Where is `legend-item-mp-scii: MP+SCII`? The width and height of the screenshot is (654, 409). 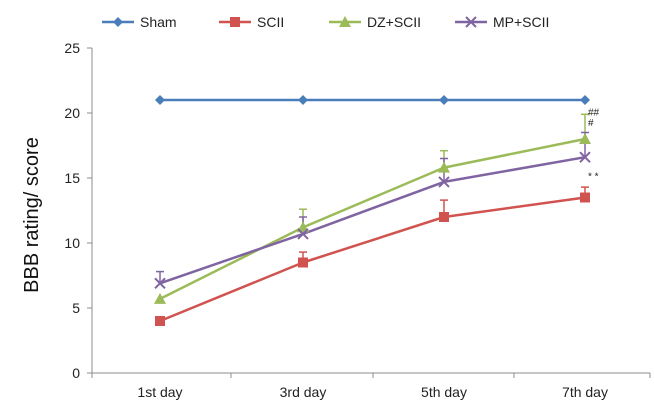 legend-item-mp-scii: MP+SCII is located at coordinates (502, 22).